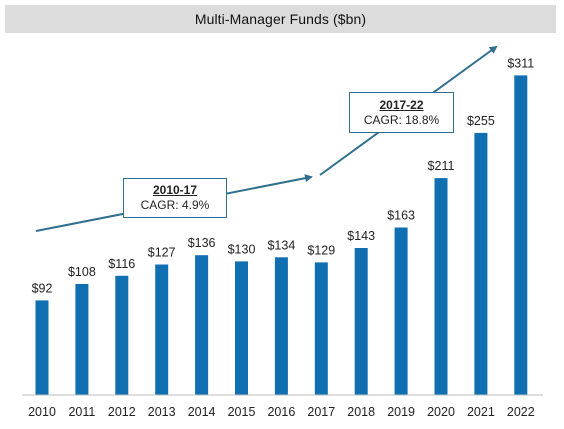 The width and height of the screenshot is (564, 429). I want to click on x-tick-label-2012: 2012, so click(122, 412).